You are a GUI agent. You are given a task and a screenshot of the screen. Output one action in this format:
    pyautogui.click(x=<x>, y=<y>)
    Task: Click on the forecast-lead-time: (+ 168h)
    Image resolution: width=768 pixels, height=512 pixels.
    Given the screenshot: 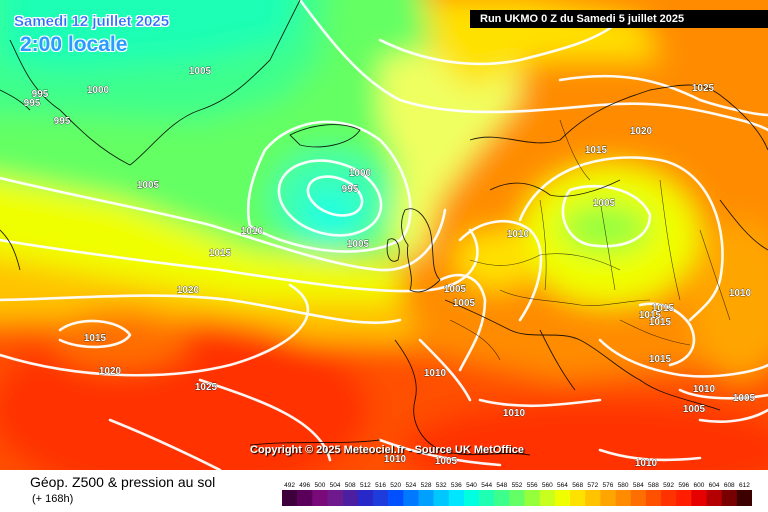 What is the action you would take?
    pyautogui.click(x=53, y=499)
    